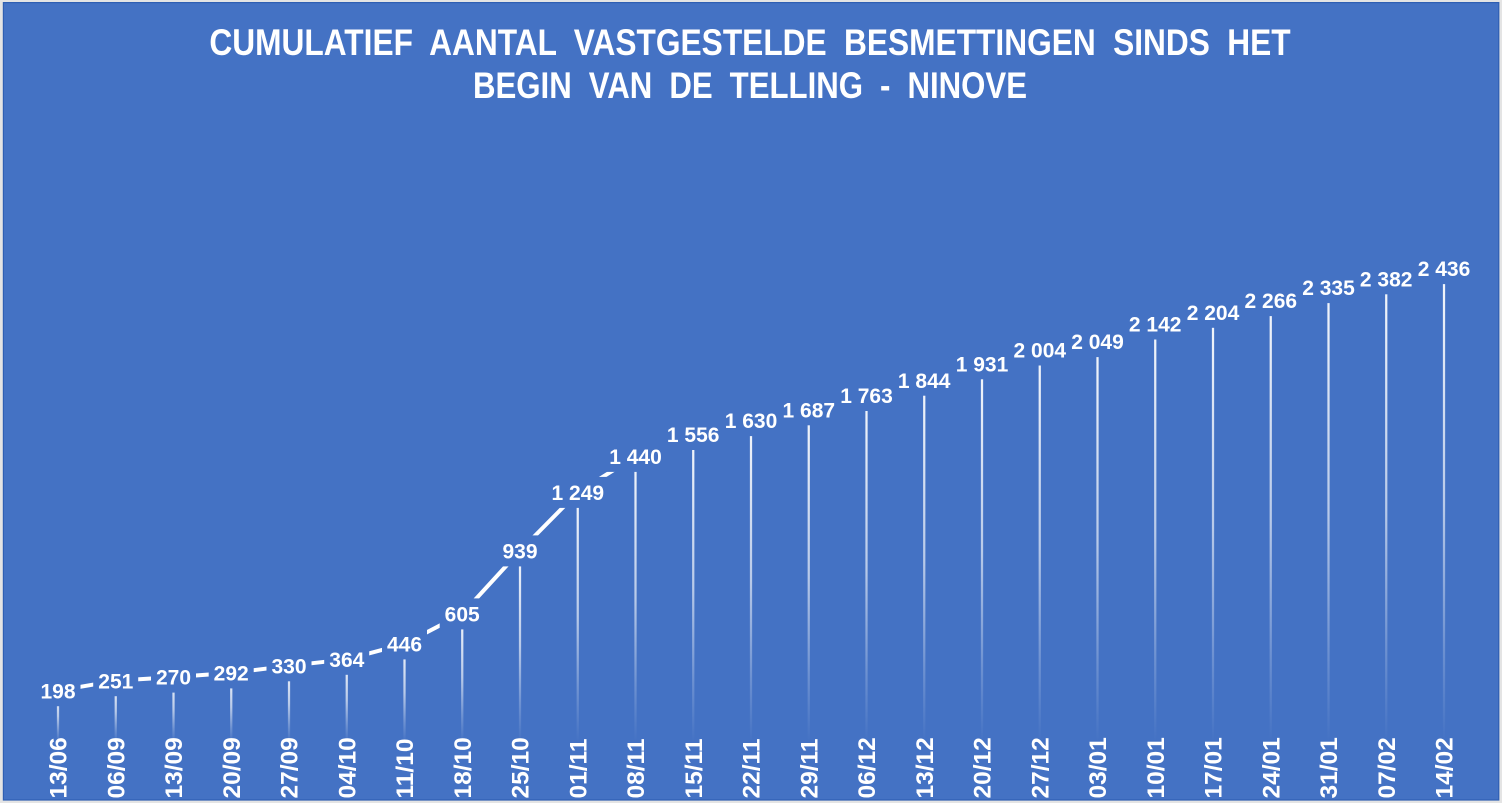  Describe the element at coordinates (405, 769) in the screenshot. I see `svg-text: 11/10` at that location.